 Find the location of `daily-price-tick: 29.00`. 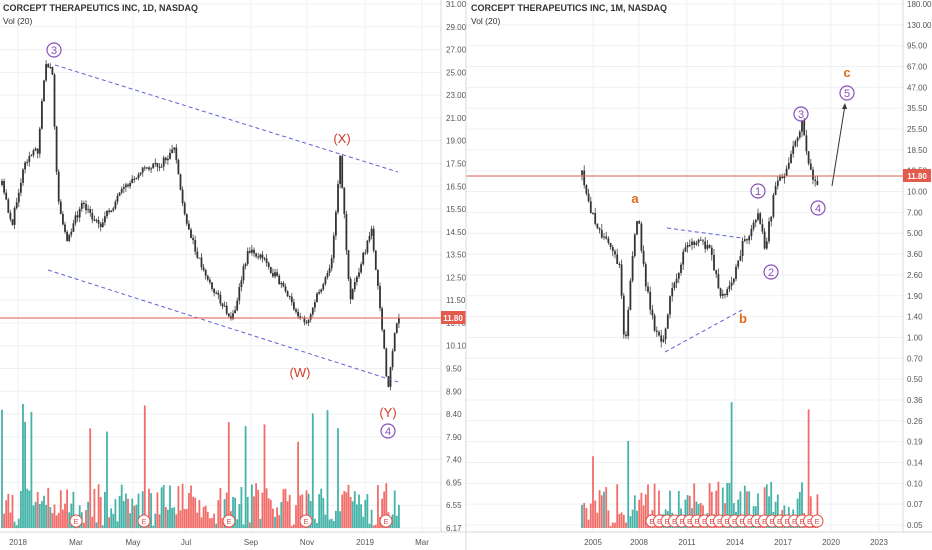

daily-price-tick: 29.00 is located at coordinates (456, 27).